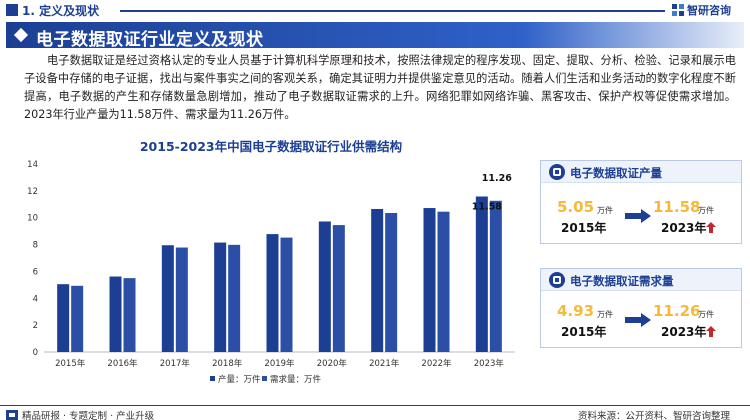  I want to click on y-tick-label: 8, so click(35, 246).